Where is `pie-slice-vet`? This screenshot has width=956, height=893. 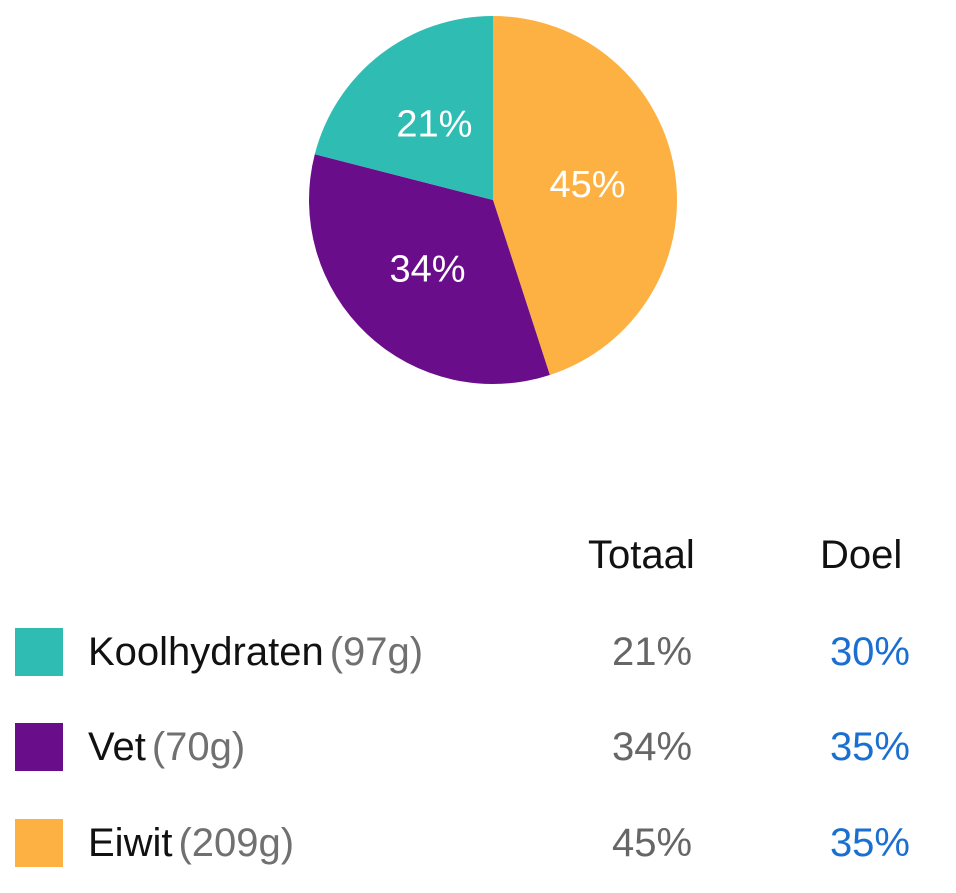
pie-slice-vet is located at coordinates (429, 269).